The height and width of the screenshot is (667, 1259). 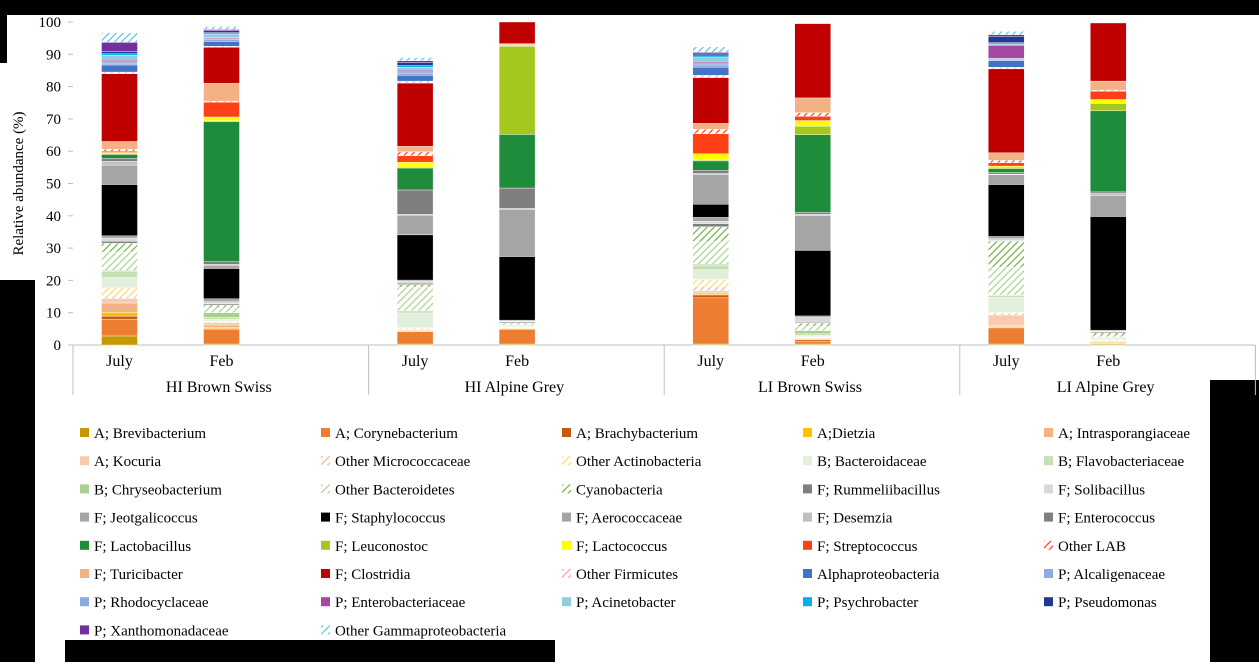 I want to click on bar-label-july: July, so click(x=710, y=361).